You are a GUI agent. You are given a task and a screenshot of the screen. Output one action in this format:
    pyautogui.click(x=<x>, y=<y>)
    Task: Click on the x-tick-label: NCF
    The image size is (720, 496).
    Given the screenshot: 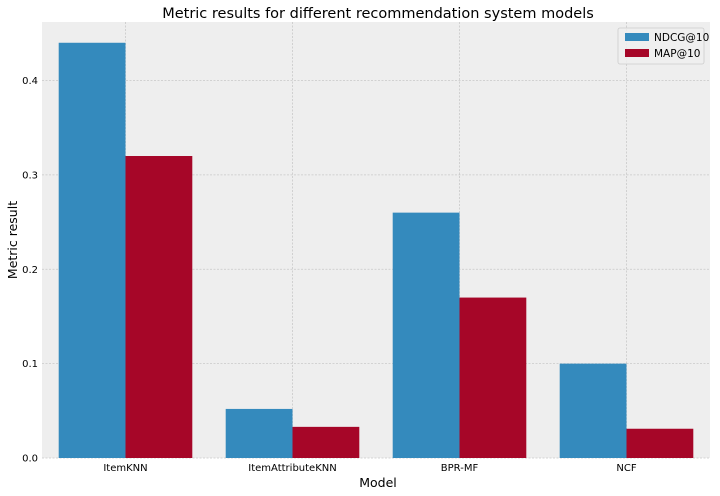 What is the action you would take?
    pyautogui.click(x=626, y=468)
    